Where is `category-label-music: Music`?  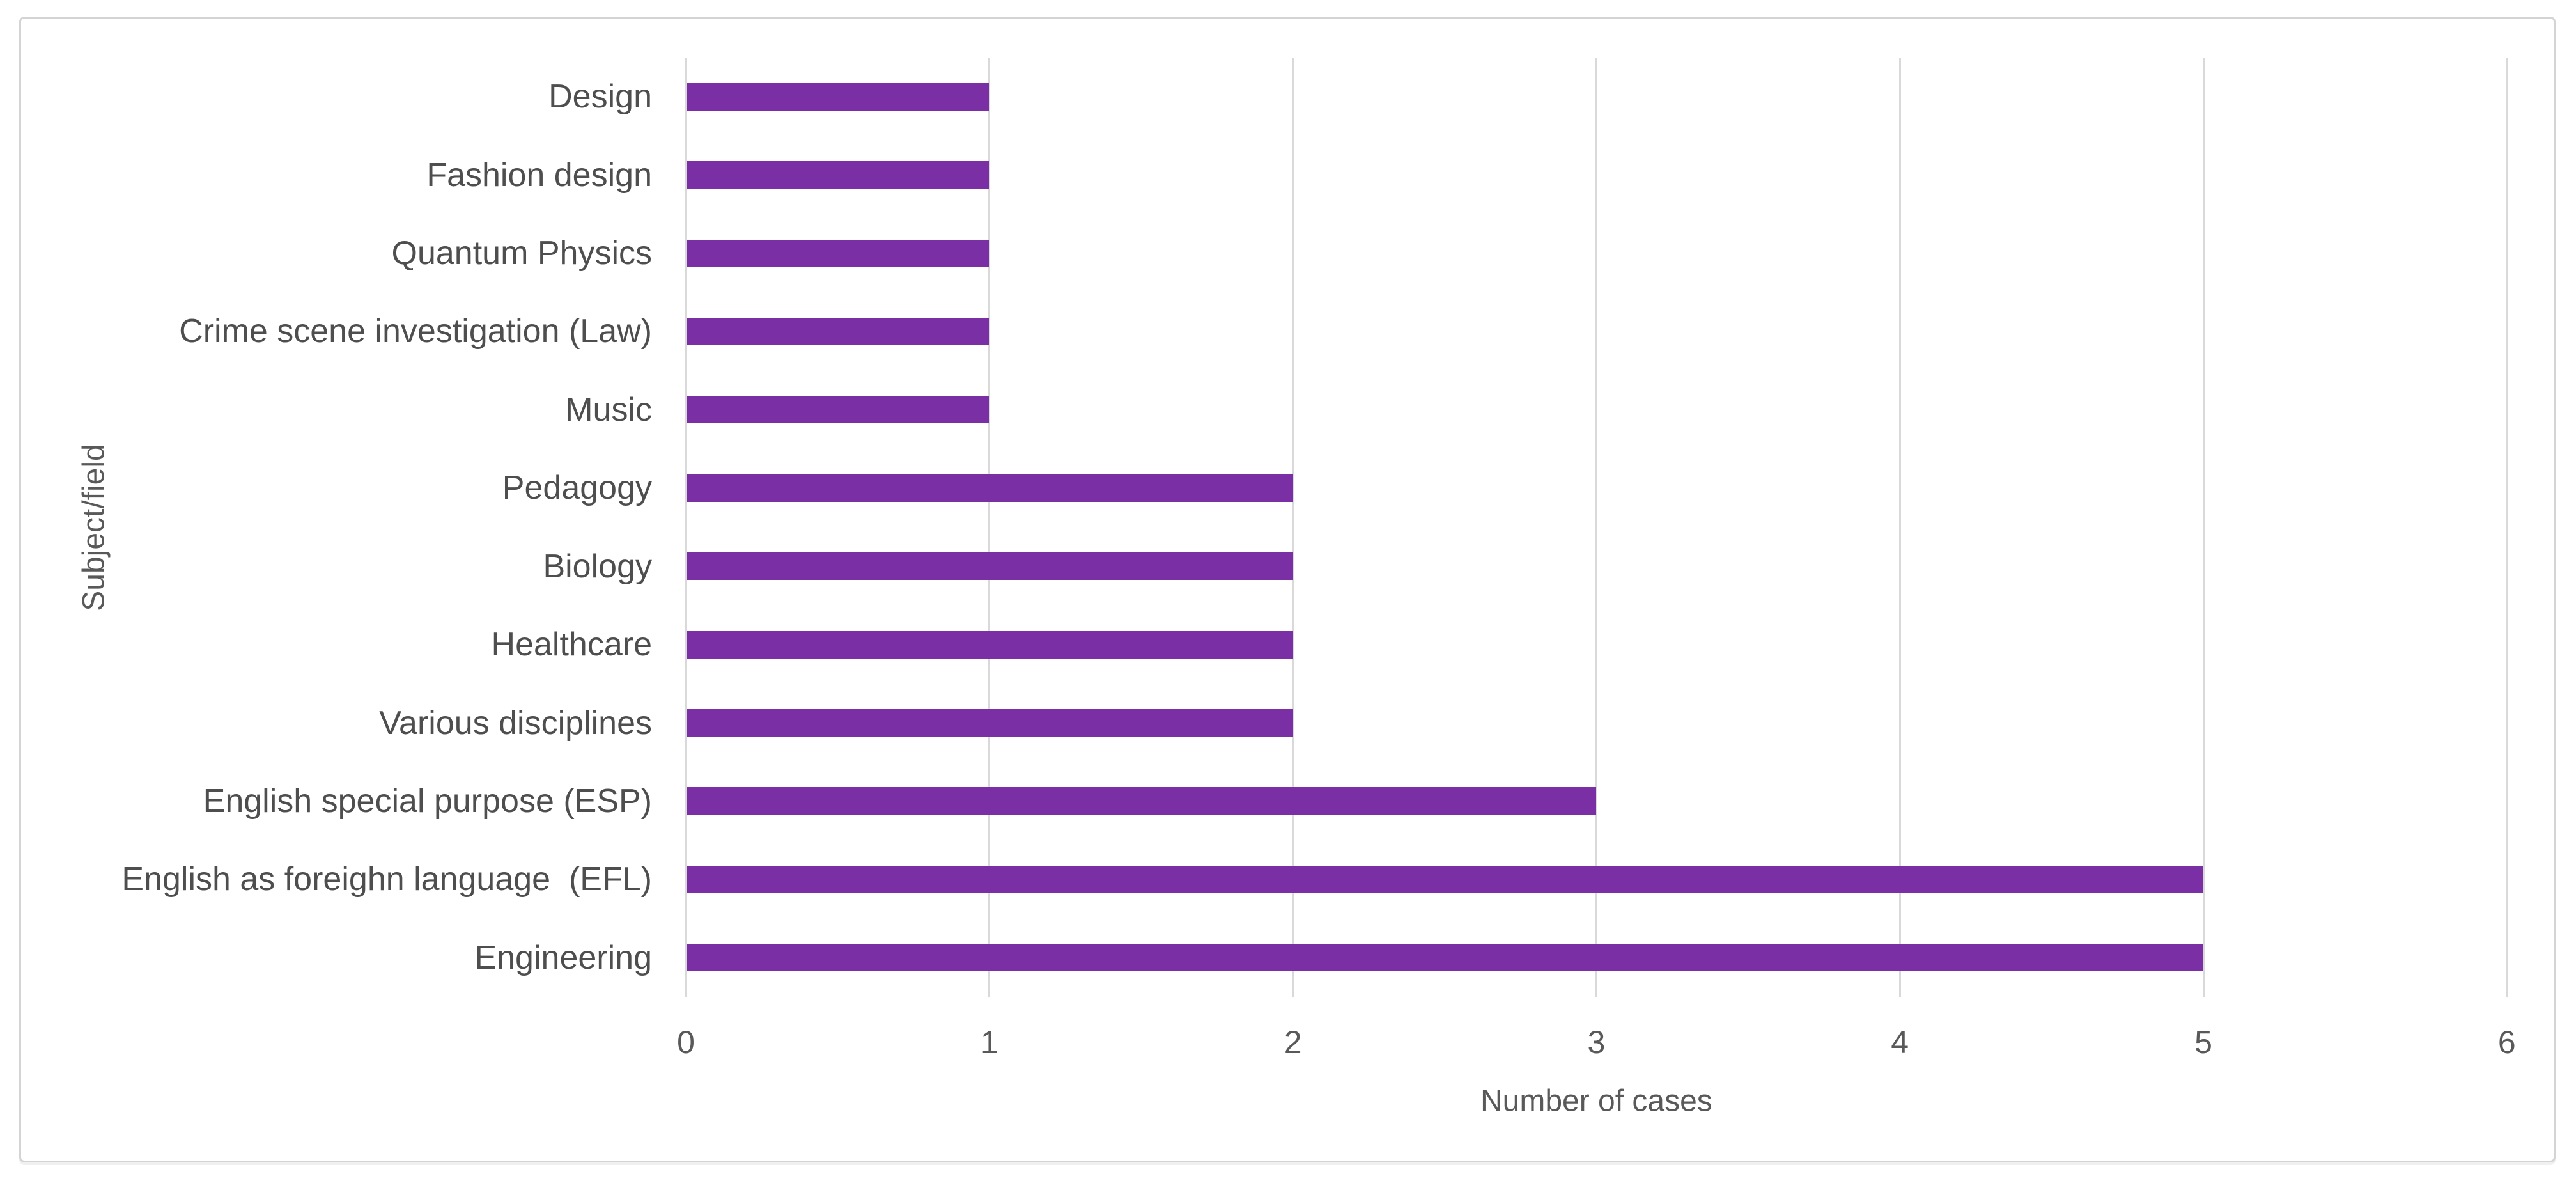
category-label-music: Music is located at coordinates (608, 409).